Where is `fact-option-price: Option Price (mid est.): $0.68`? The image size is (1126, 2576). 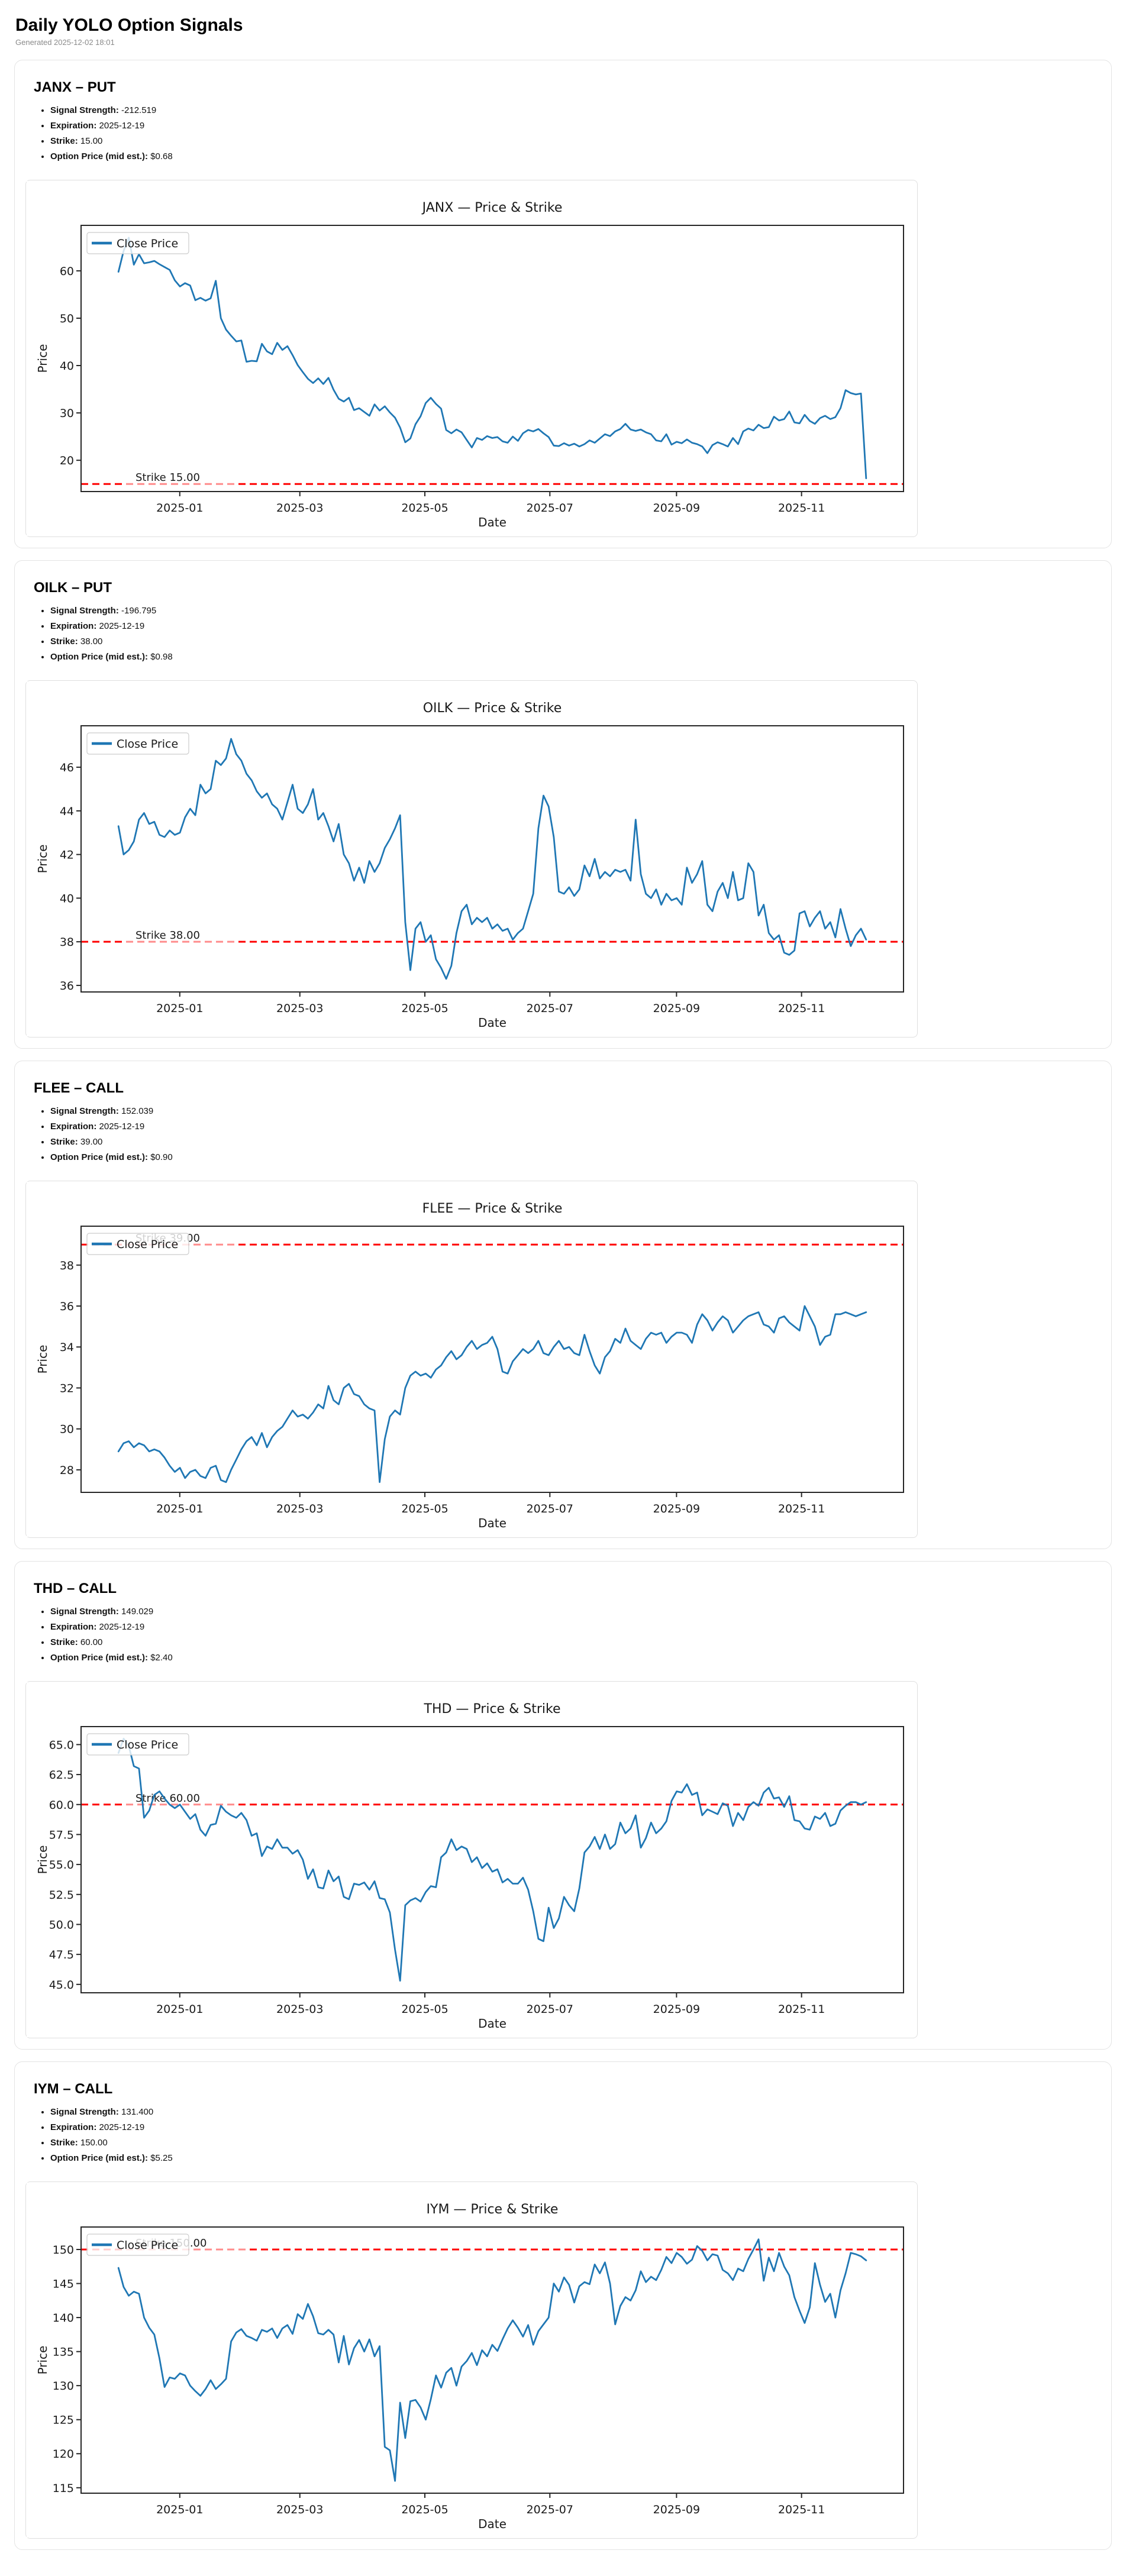 fact-option-price: Option Price (mid est.): $0.68 is located at coordinates (576, 156).